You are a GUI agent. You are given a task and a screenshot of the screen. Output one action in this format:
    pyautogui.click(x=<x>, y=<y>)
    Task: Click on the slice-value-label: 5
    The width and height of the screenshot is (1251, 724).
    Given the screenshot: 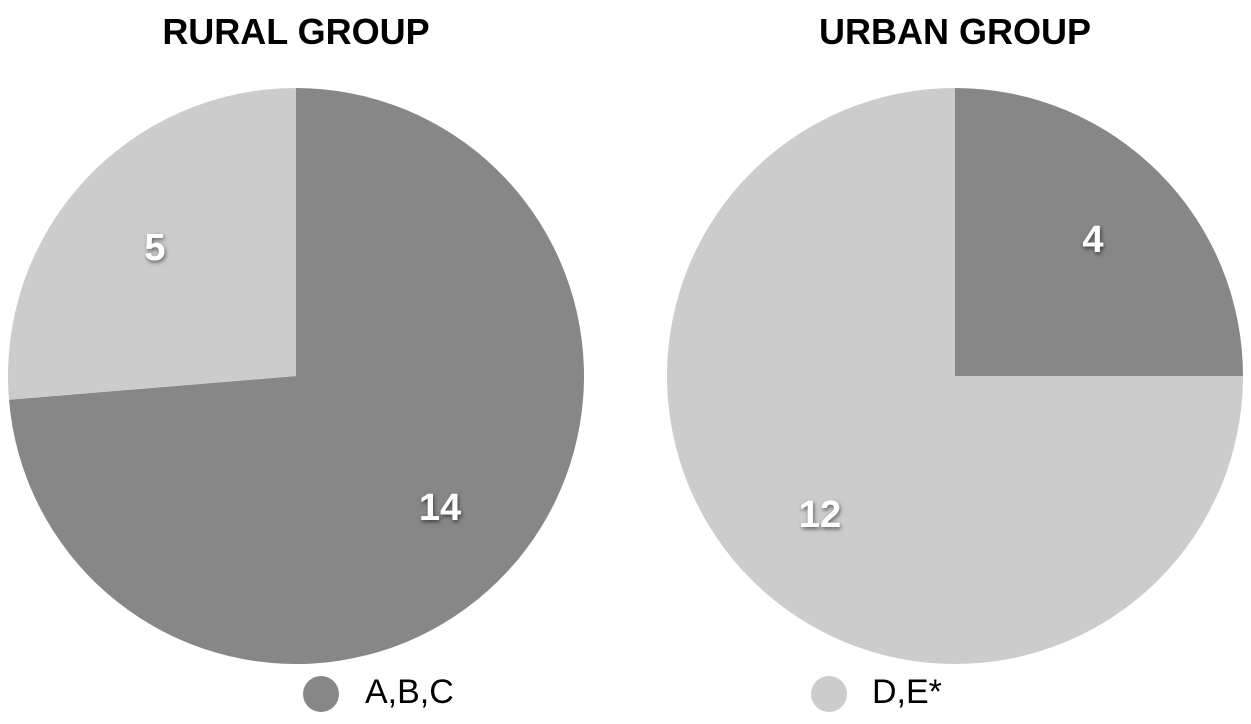 What is the action you would take?
    pyautogui.click(x=154, y=248)
    